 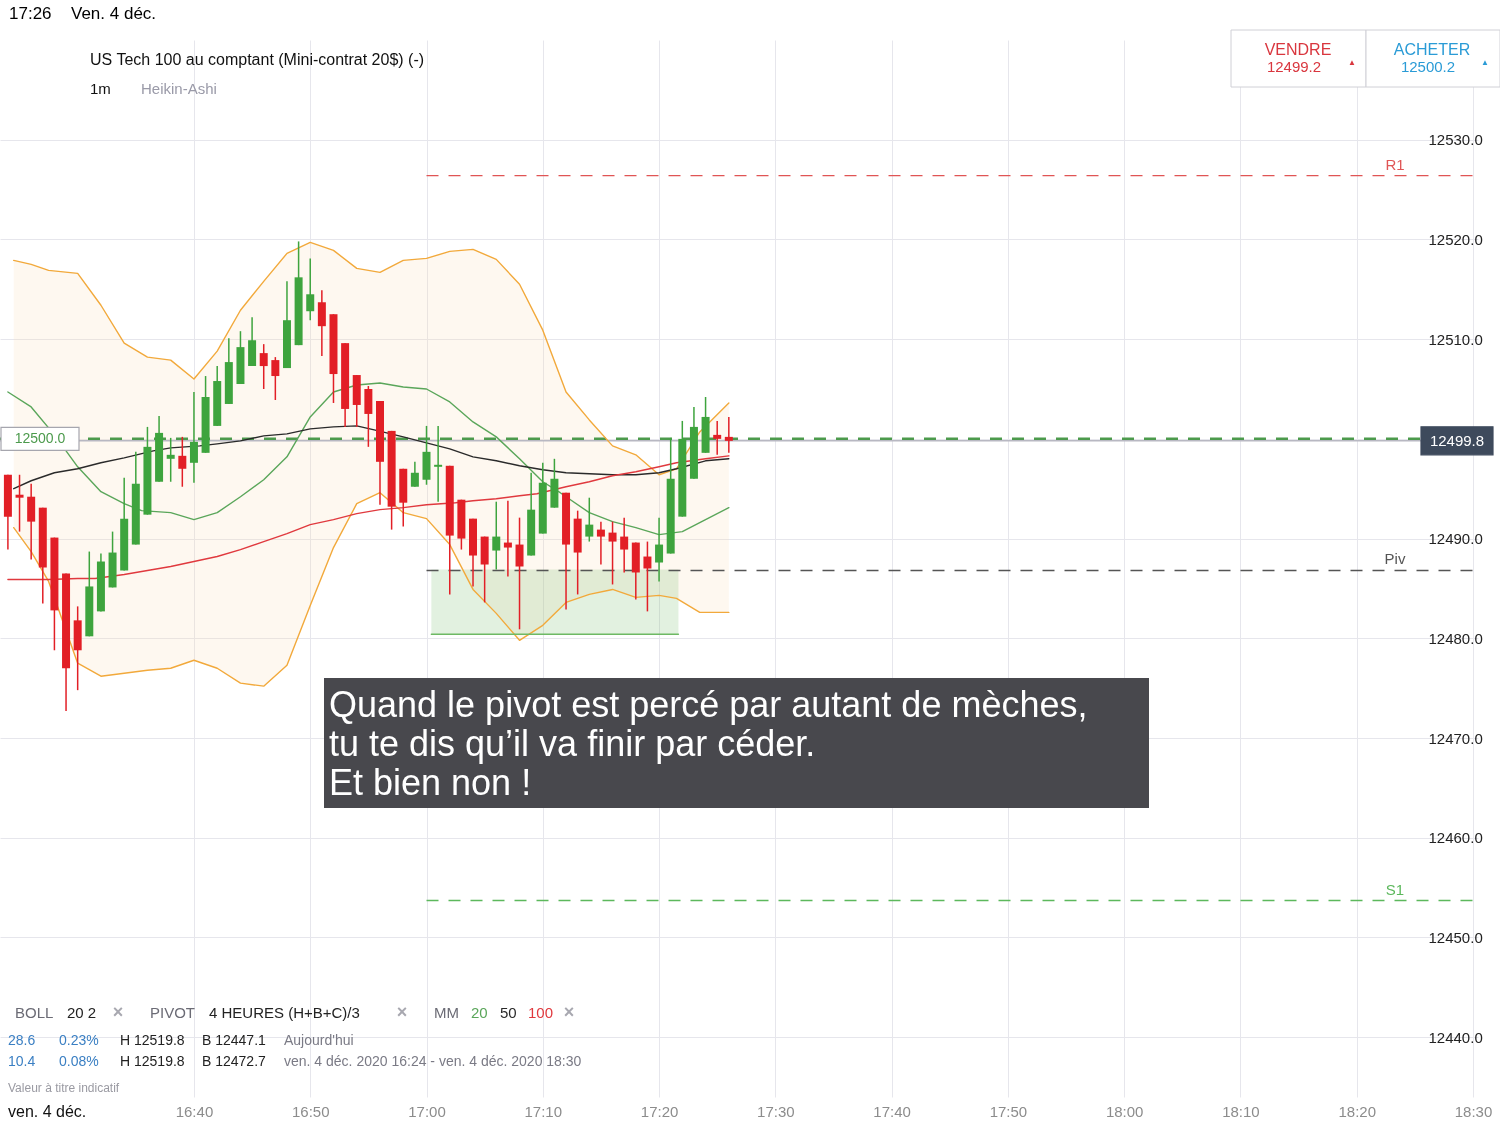 What do you see at coordinates (446, 1012) in the screenshot?
I see `annotation: MM` at bounding box center [446, 1012].